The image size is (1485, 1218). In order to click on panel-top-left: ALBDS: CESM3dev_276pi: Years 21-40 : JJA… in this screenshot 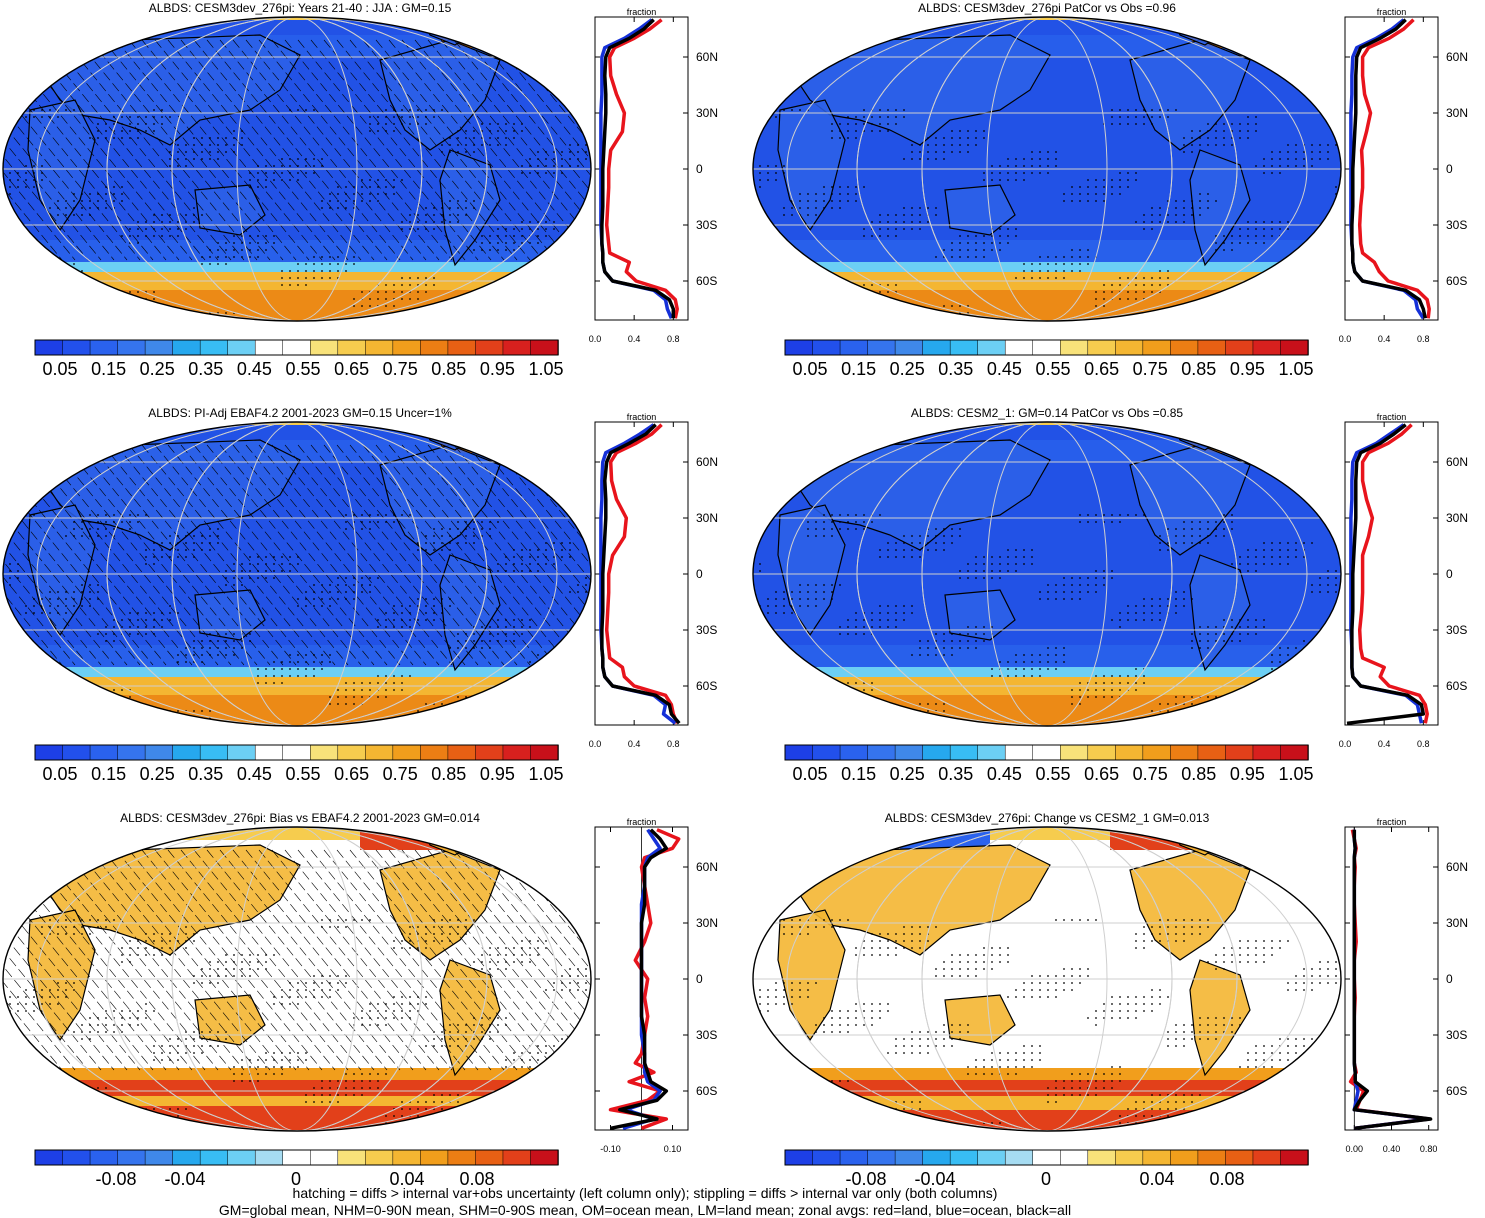, I will do `click(360, 188)`.